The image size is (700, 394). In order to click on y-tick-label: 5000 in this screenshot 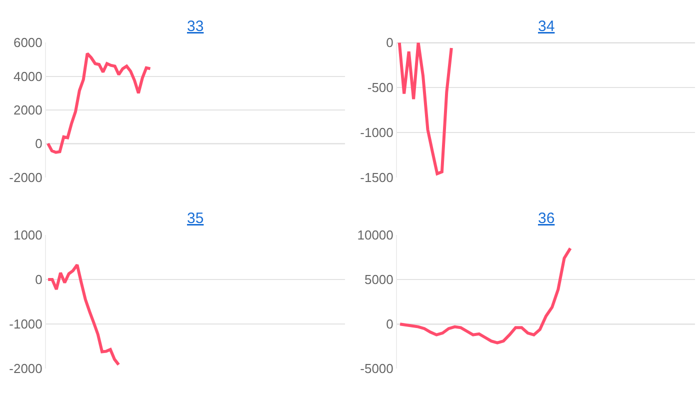, I will do `click(379, 280)`.